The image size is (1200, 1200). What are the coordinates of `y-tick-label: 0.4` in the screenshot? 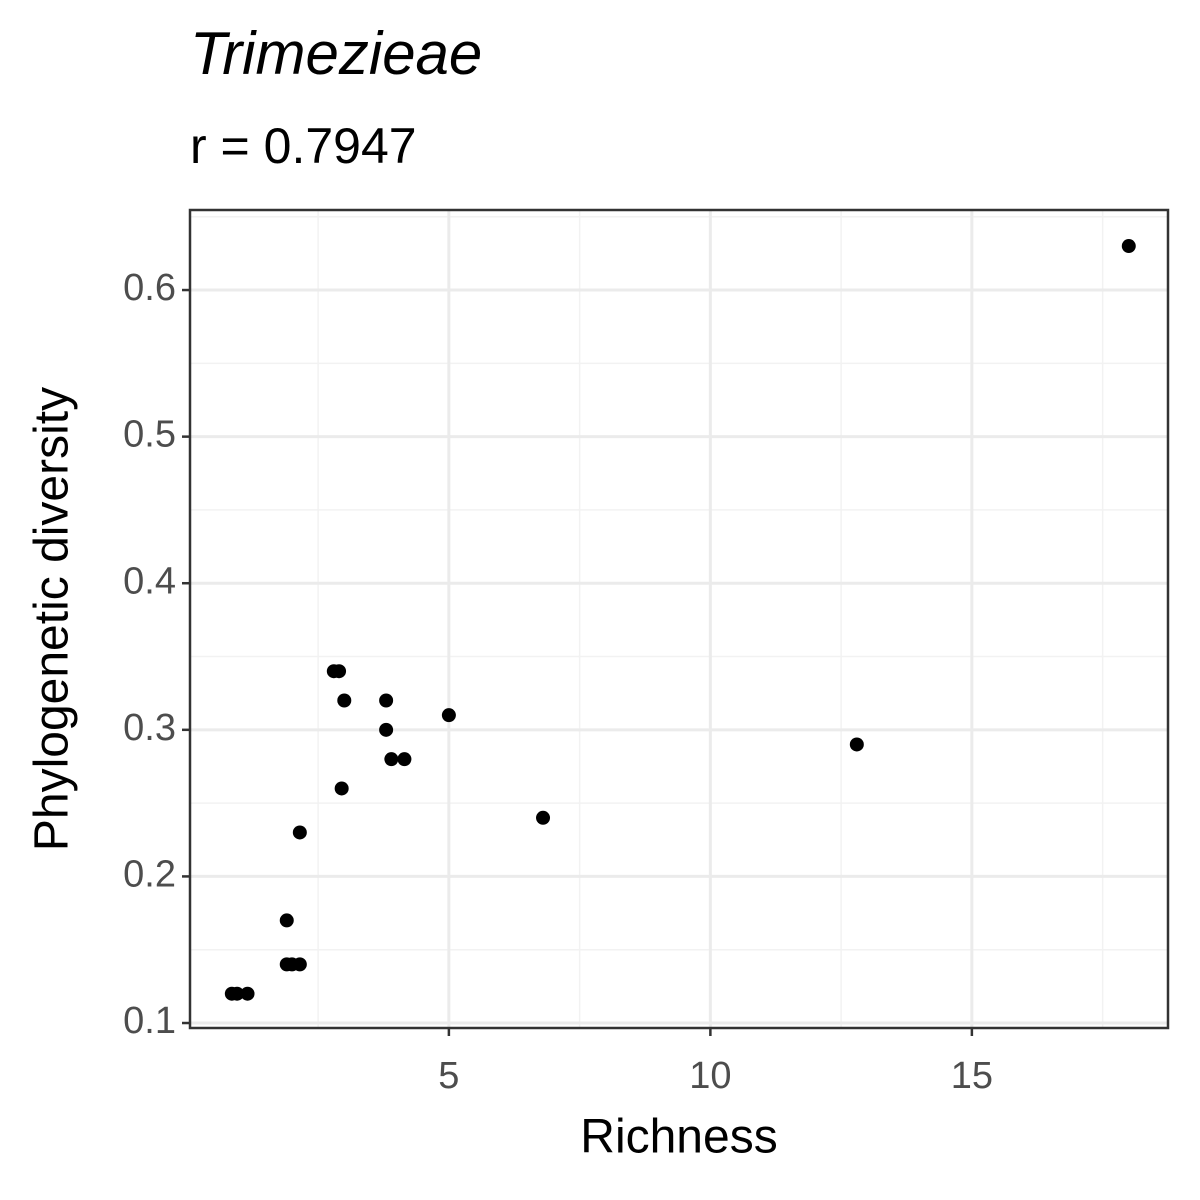 It's located at (149, 581).